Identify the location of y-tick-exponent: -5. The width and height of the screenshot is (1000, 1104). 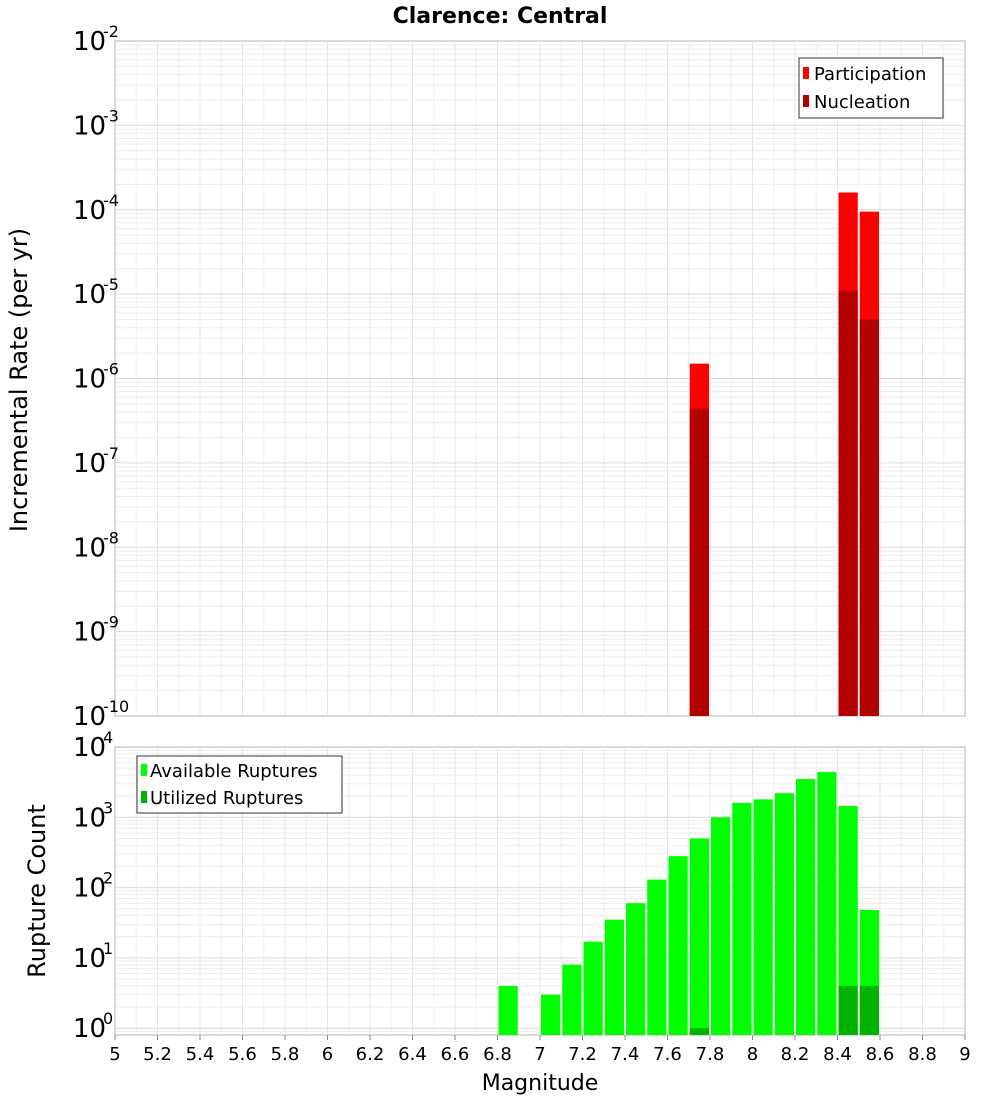
(111, 284).